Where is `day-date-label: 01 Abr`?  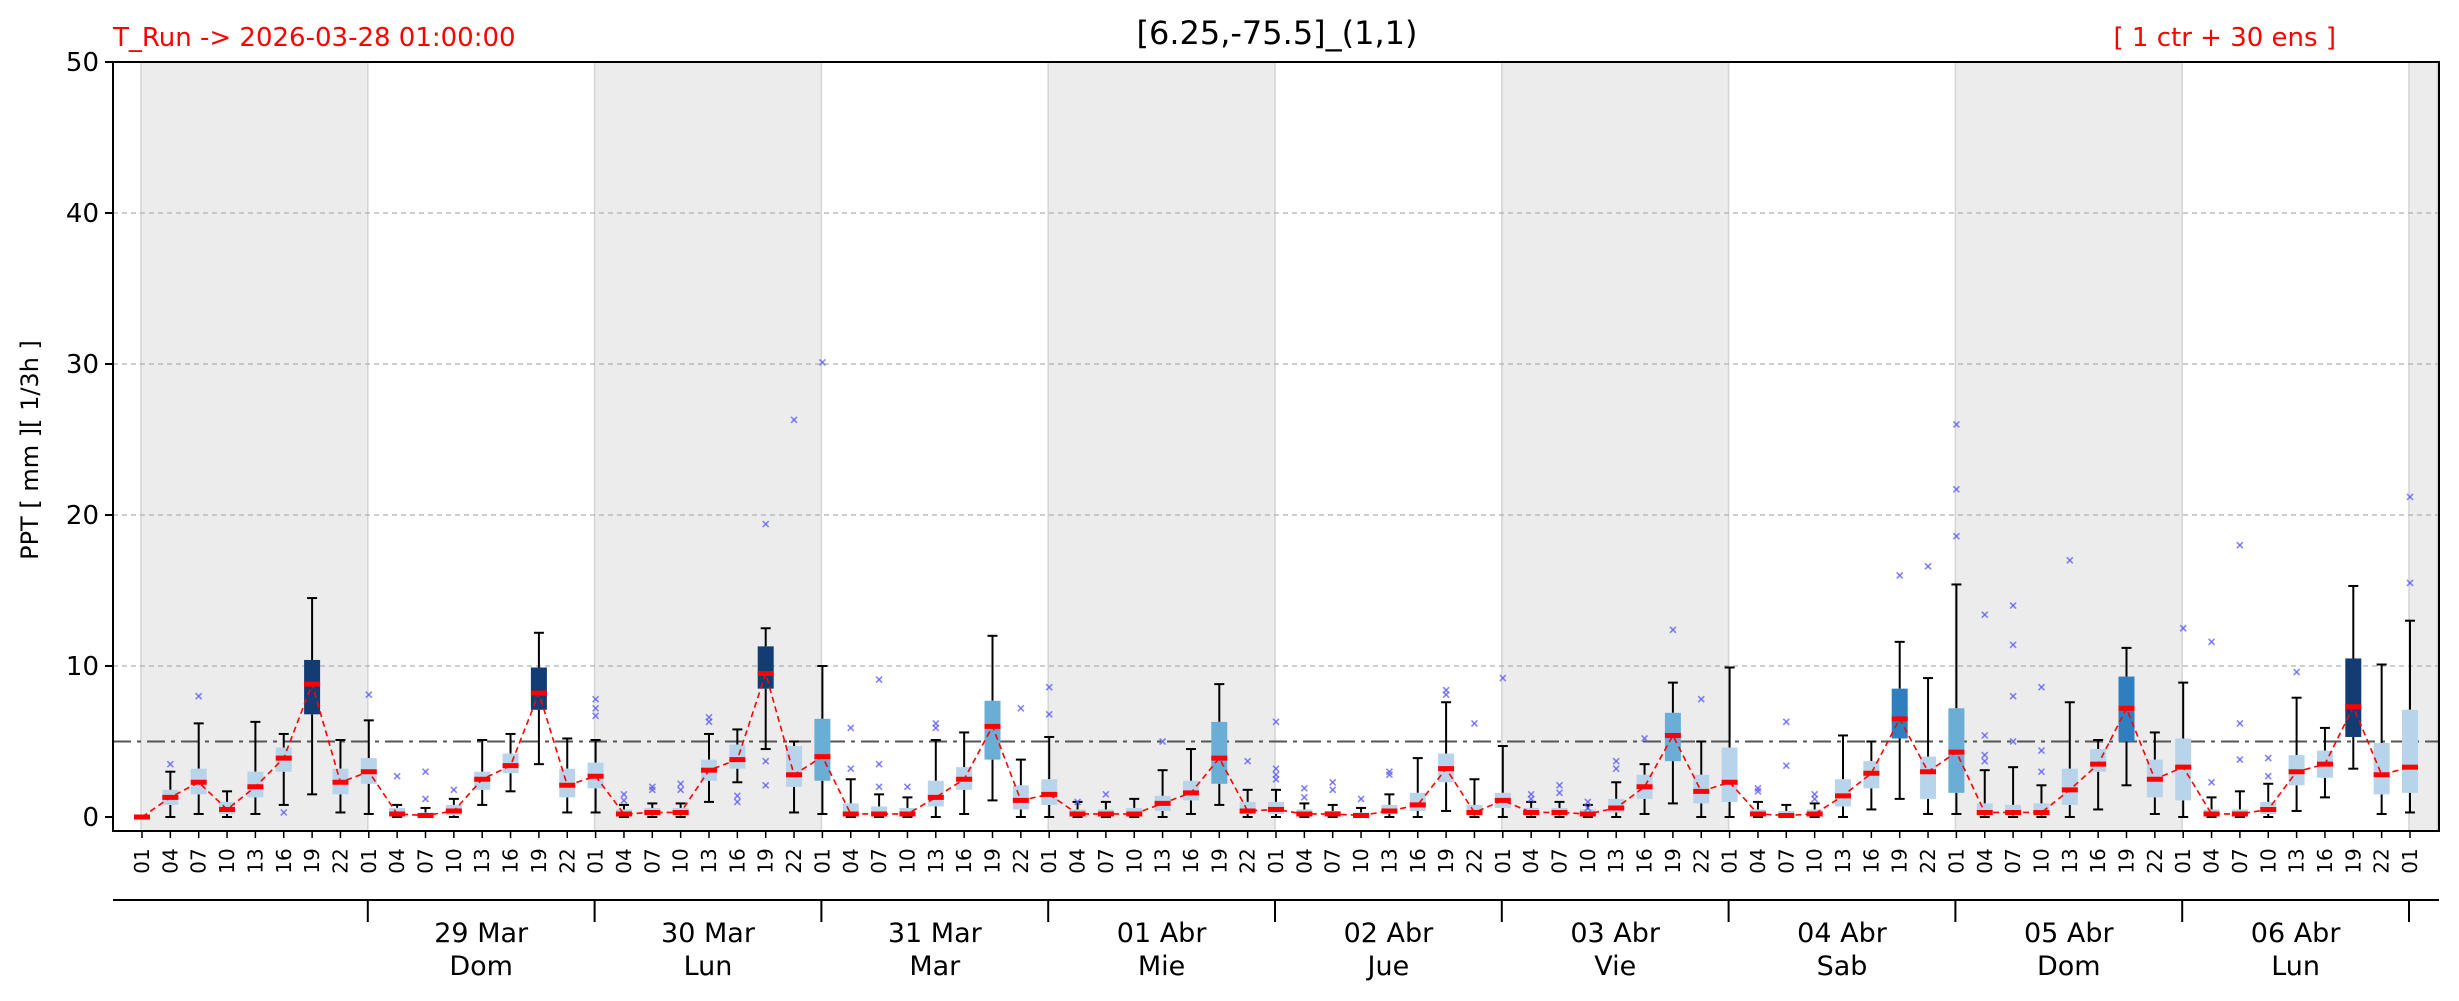
day-date-label: 01 Abr is located at coordinates (1162, 933).